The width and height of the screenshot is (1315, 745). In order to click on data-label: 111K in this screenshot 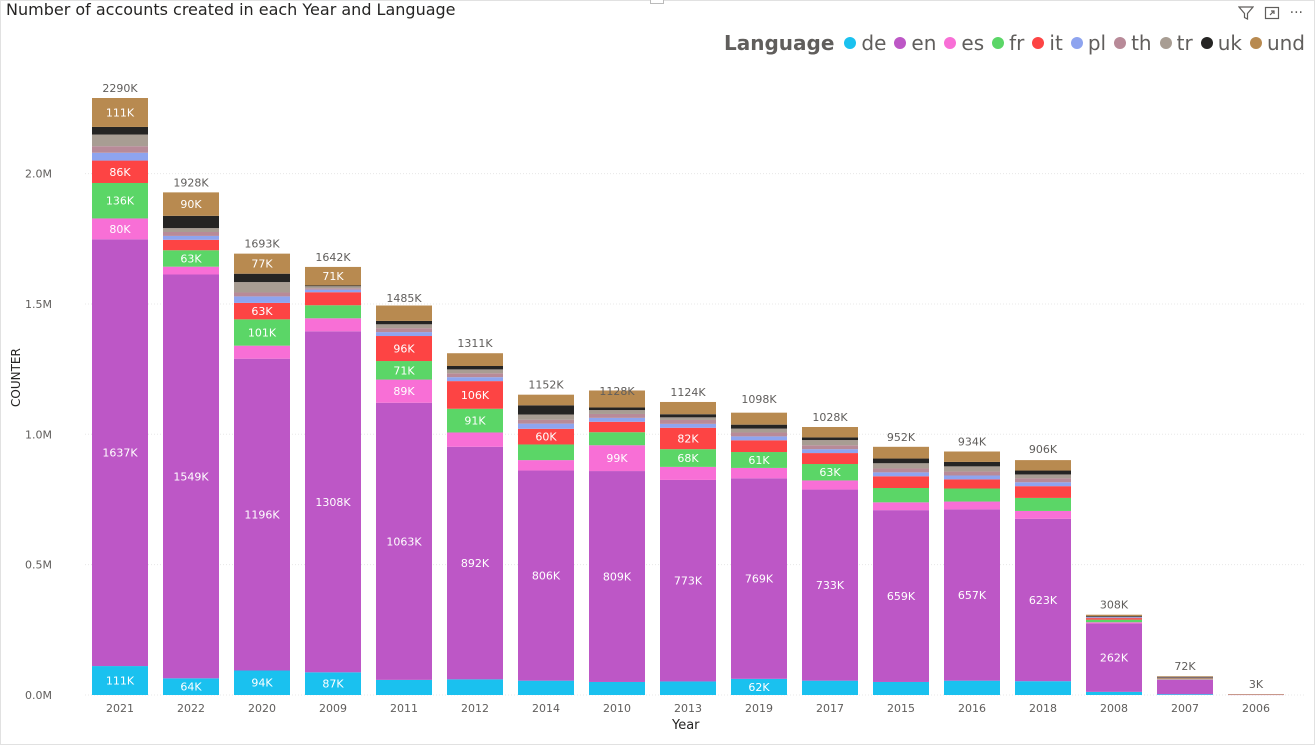, I will do `click(120, 681)`.